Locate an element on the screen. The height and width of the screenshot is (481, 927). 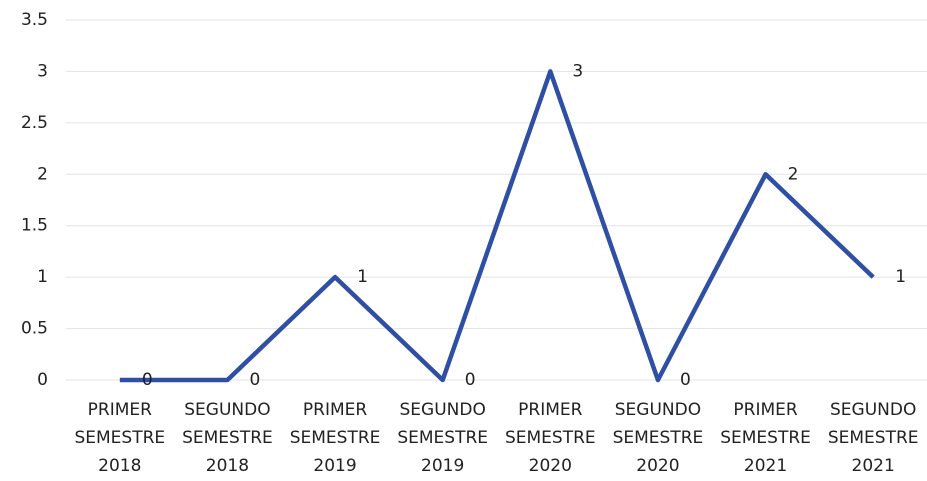
x-tick-label: PRIMER SEMESTRE 2019 is located at coordinates (335, 438).